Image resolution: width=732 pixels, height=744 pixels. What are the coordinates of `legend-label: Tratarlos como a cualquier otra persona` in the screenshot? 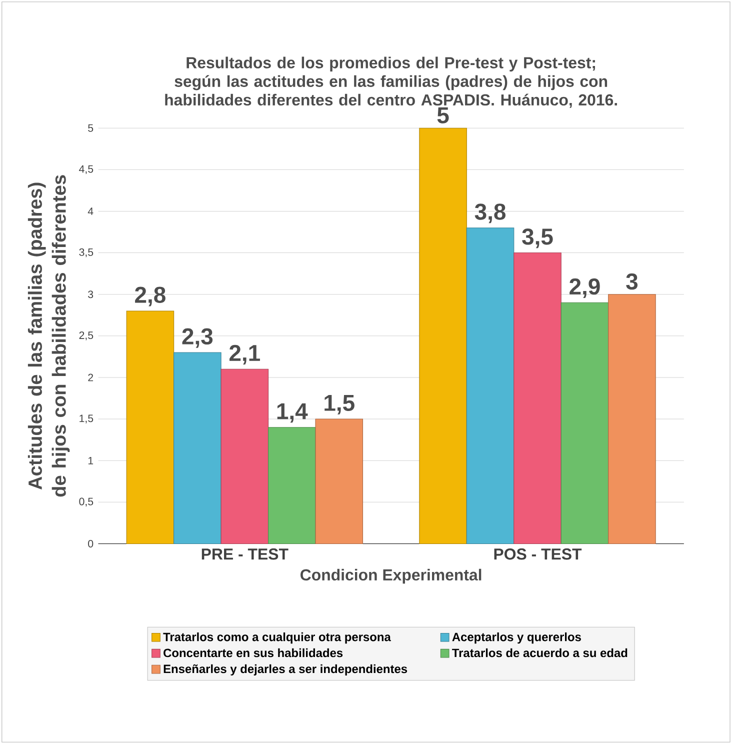 It's located at (277, 638).